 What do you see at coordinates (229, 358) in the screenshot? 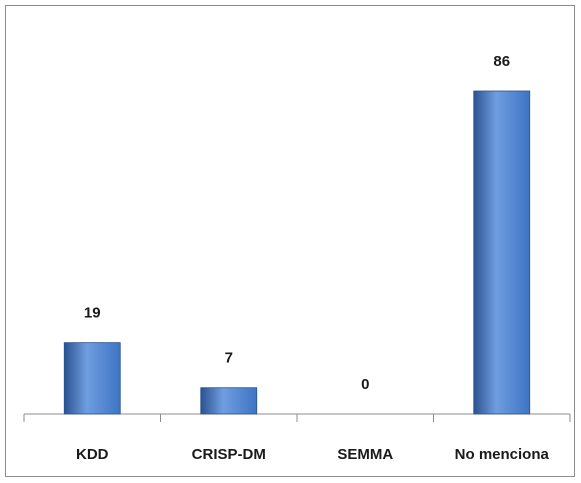
I see `data-label: 7` at bounding box center [229, 358].